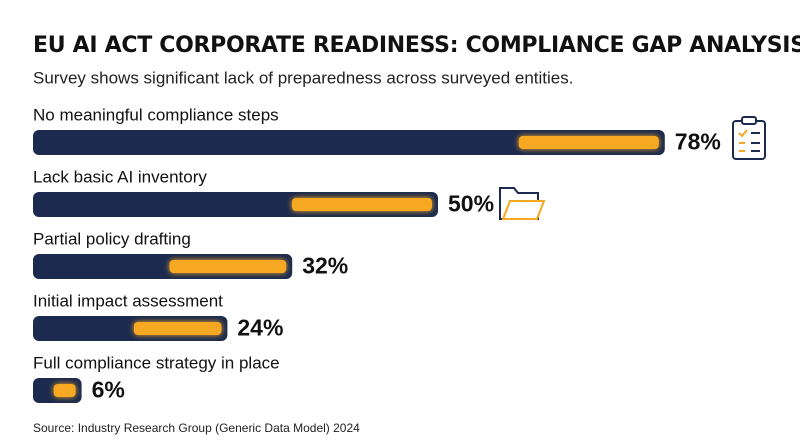  What do you see at coordinates (120, 176) in the screenshot?
I see `category-label: Lack basic AI inventory` at bounding box center [120, 176].